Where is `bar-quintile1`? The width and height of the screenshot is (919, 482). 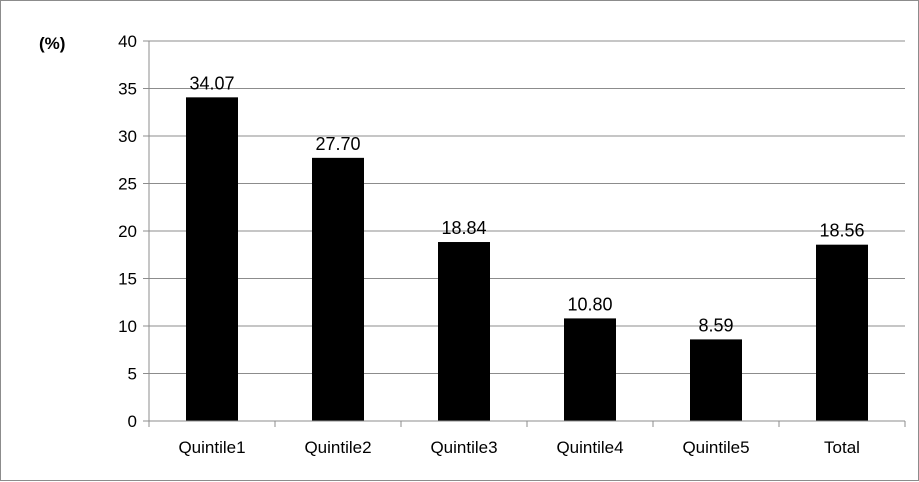 bar-quintile1 is located at coordinates (212, 259).